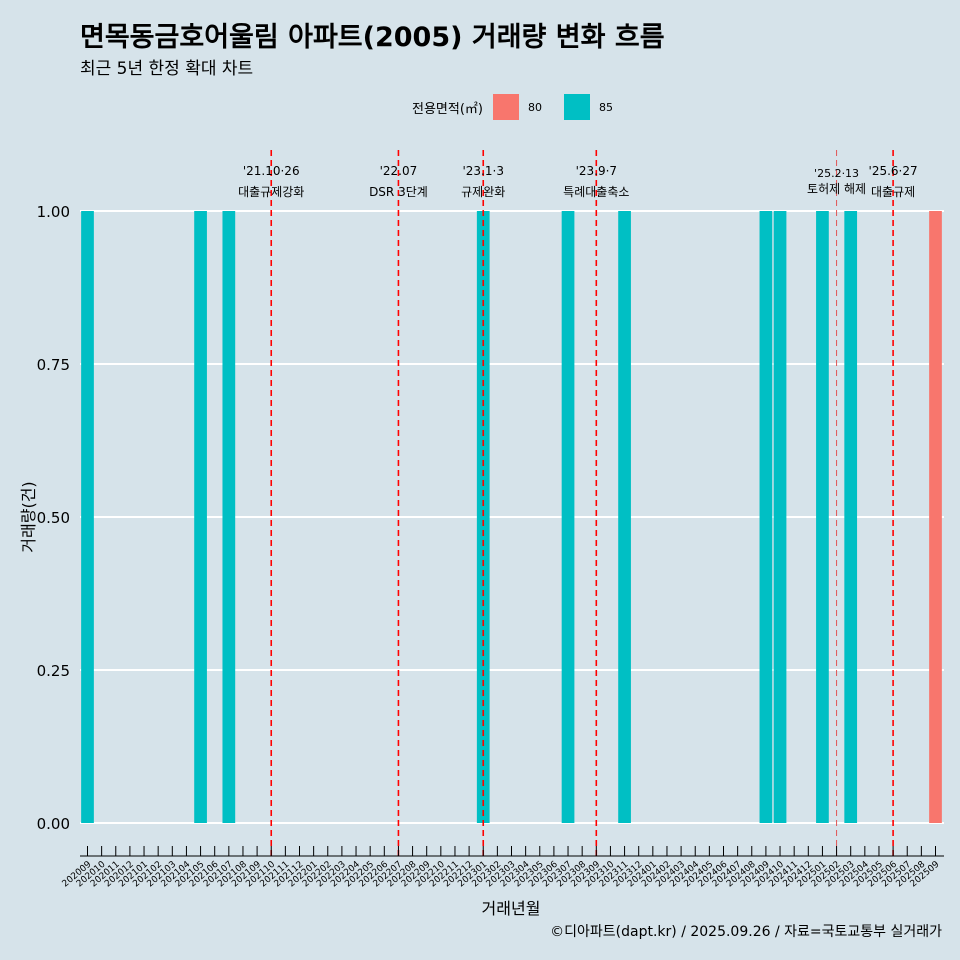 The height and width of the screenshot is (960, 960). Describe the element at coordinates (167, 69) in the screenshot. I see `chart-subtitle: 최근 5년 한정 확대 차트` at that location.